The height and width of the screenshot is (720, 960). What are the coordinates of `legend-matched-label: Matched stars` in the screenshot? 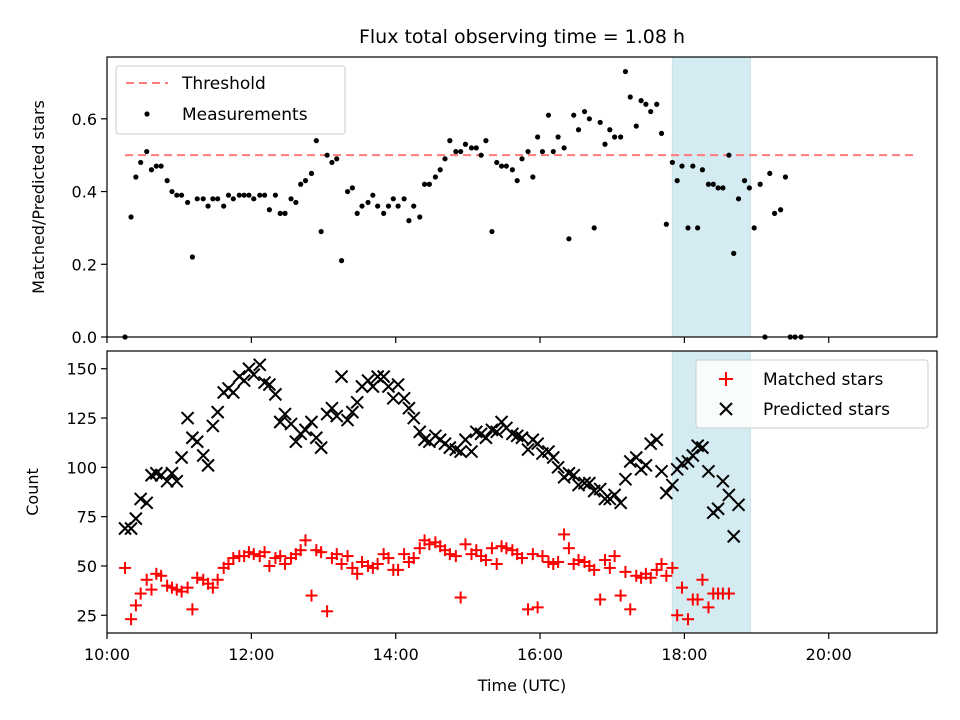 It's located at (823, 380).